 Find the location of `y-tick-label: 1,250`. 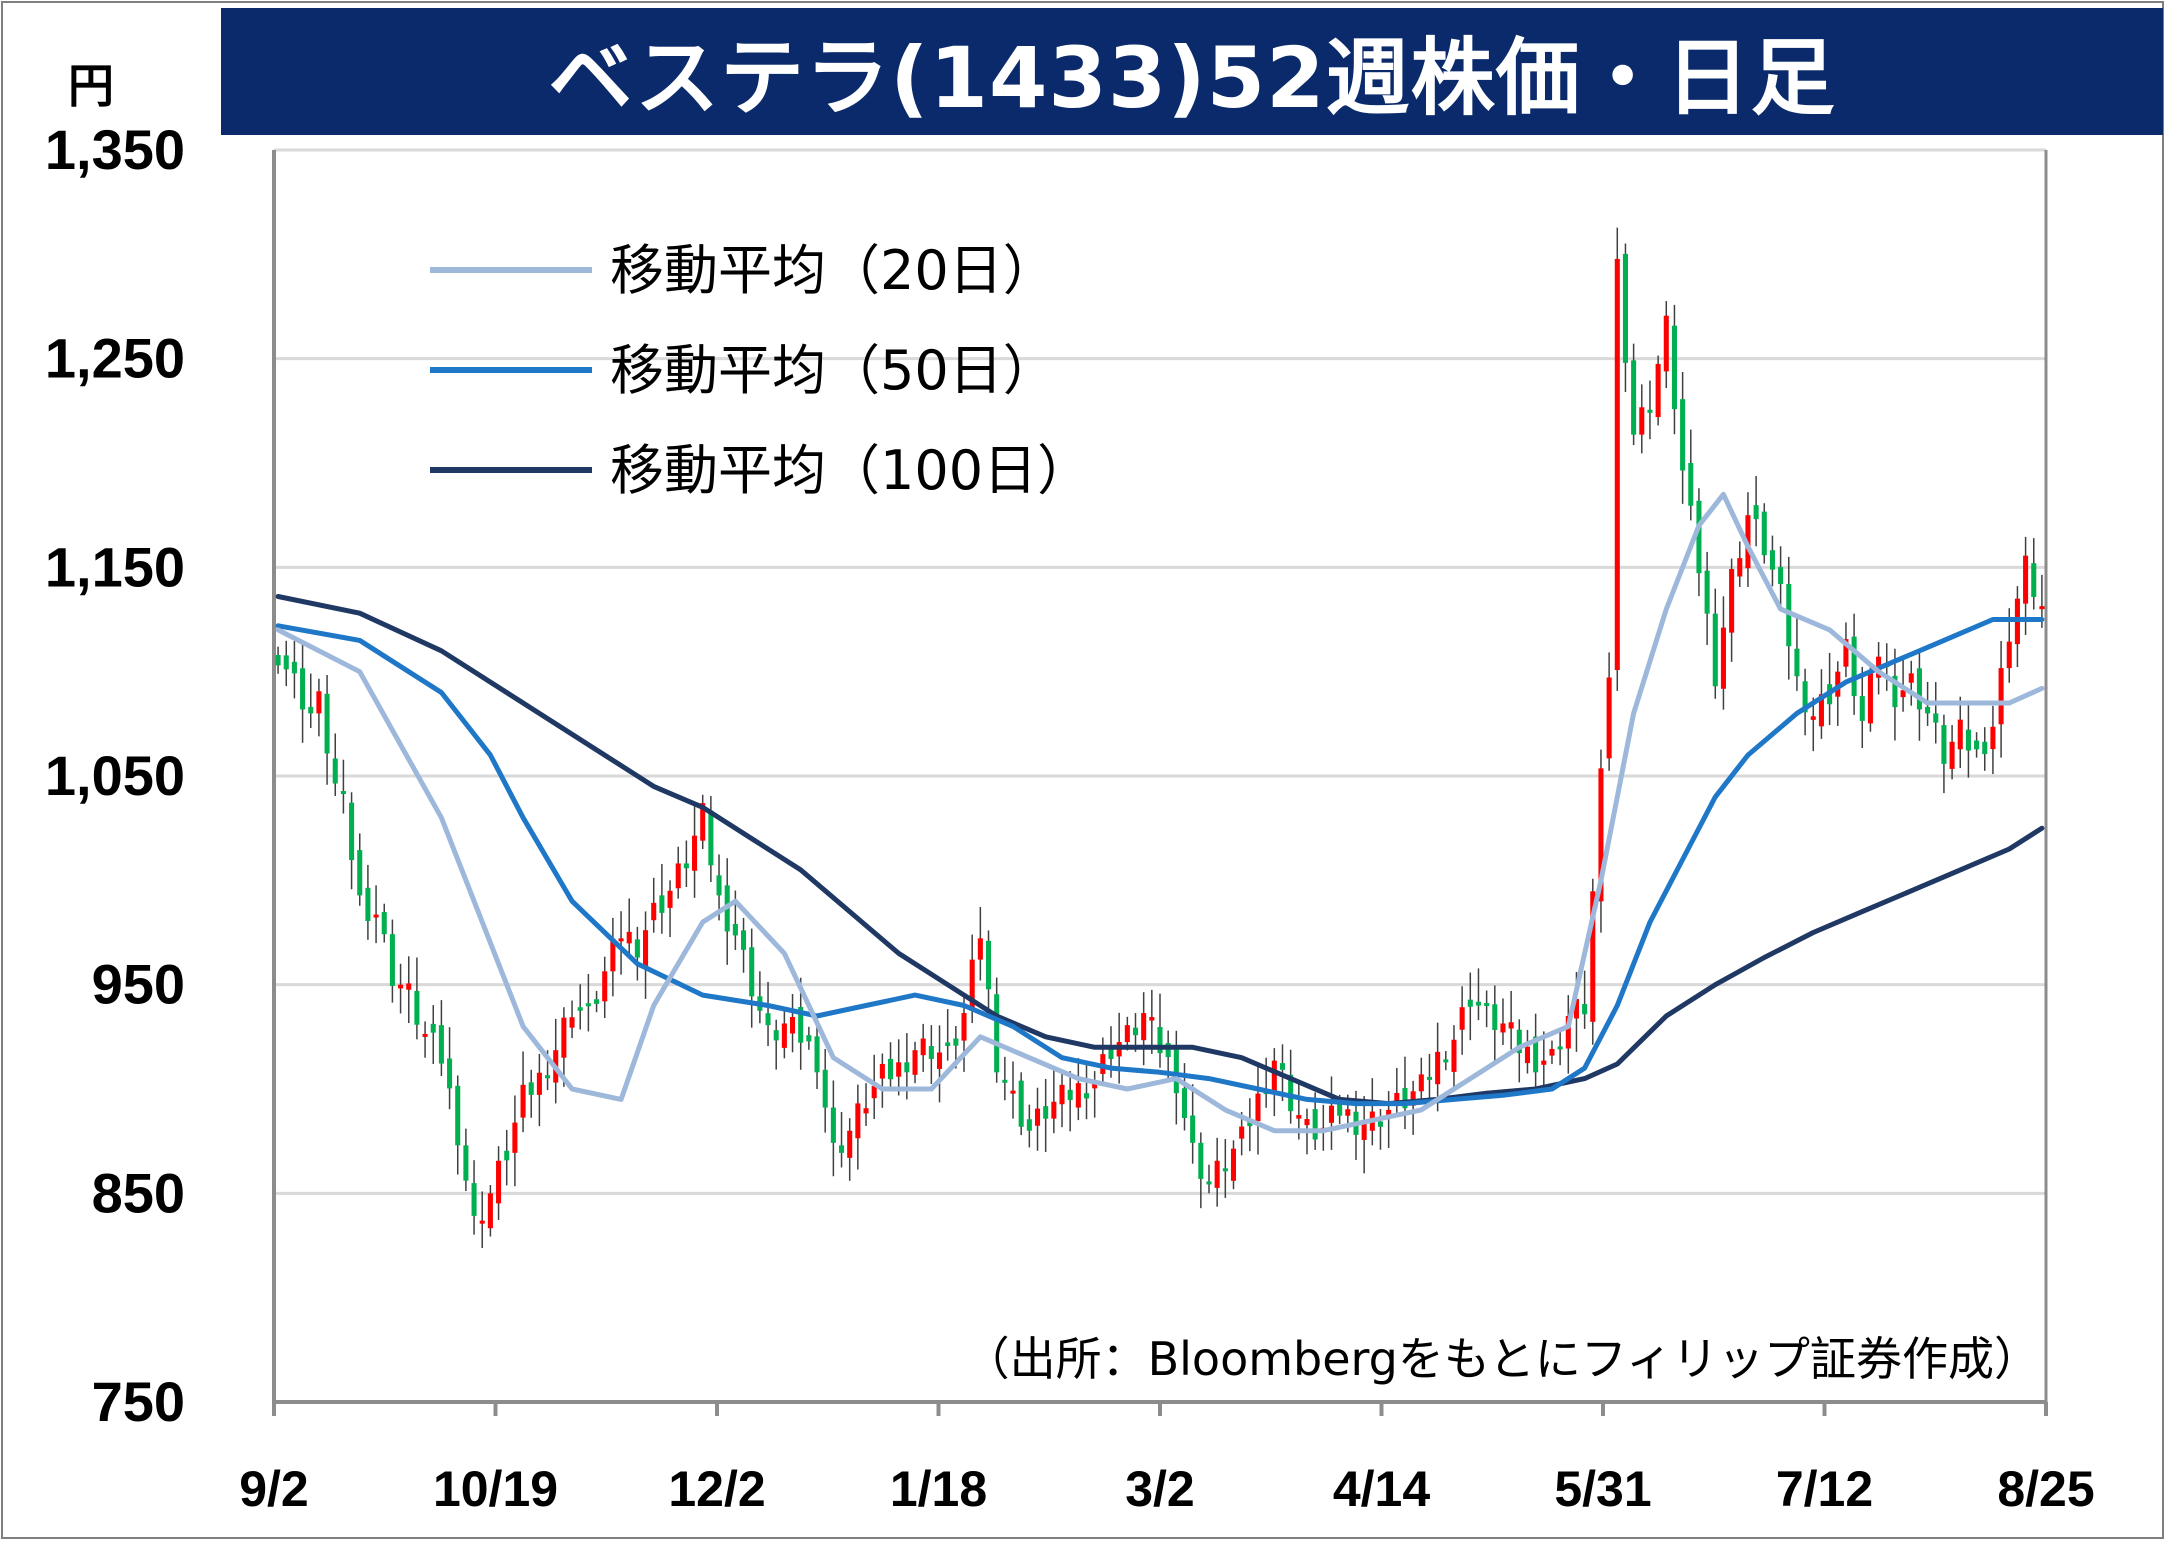

y-tick-label: 1,250 is located at coordinates (115, 358).